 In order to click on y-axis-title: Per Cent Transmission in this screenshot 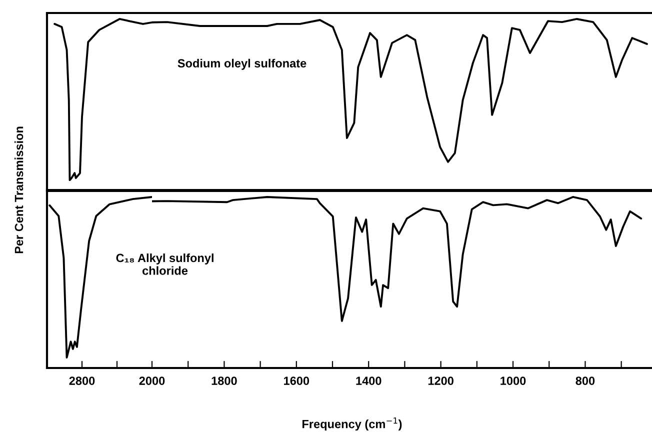, I will do `click(19, 190)`.